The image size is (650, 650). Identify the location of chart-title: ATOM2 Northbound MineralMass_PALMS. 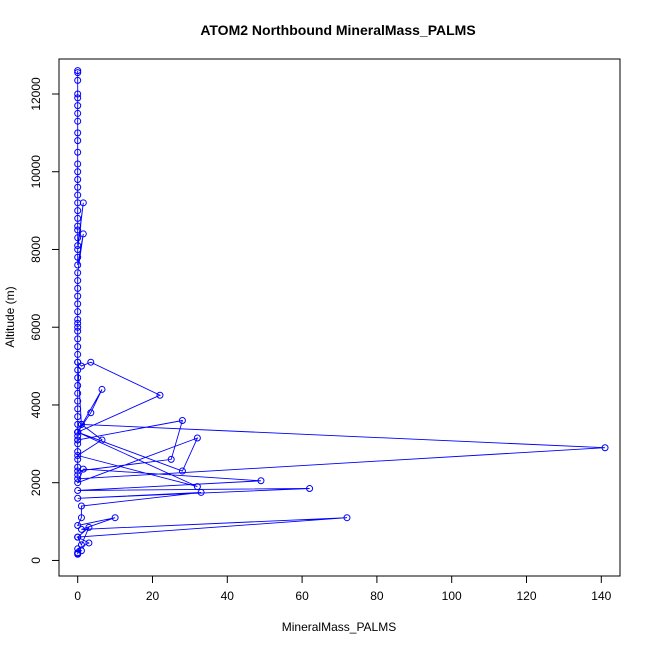
(337, 30).